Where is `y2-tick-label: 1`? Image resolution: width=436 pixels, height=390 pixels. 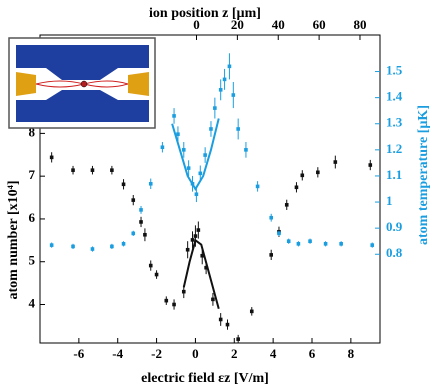
y2-tick-label: 1 is located at coordinates (389, 200).